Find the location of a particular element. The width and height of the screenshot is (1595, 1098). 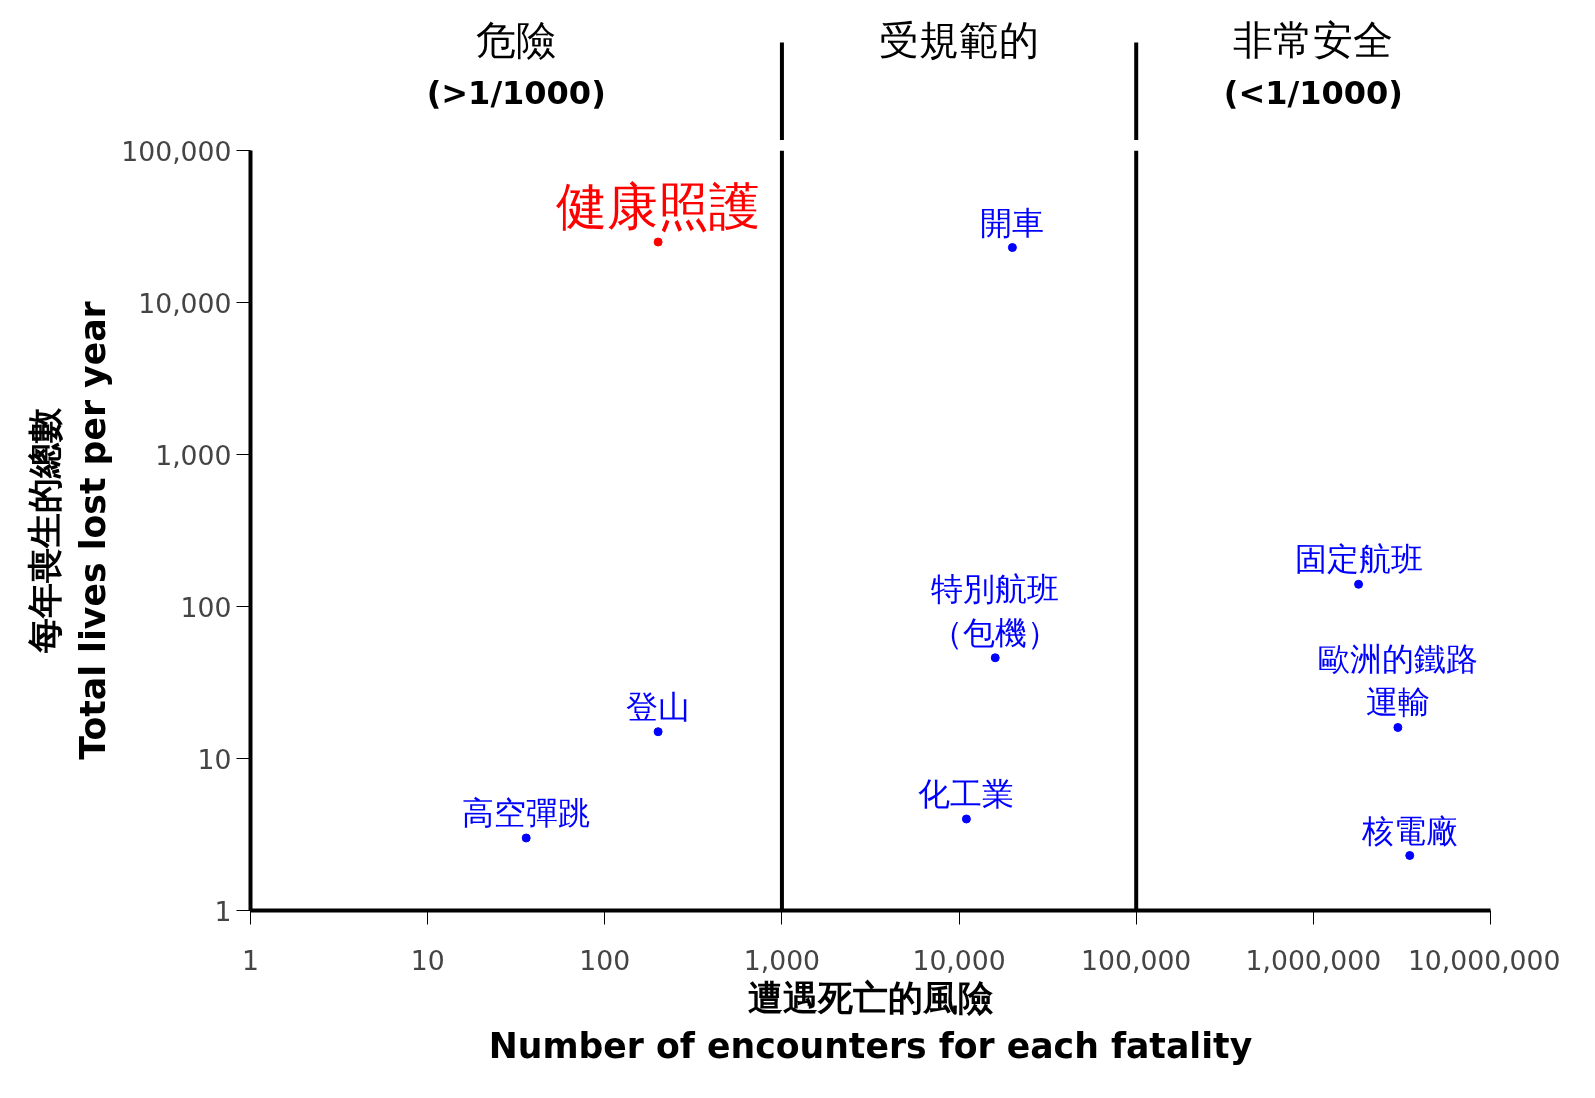

y-tick-label: 100,000 is located at coordinates (176, 151).